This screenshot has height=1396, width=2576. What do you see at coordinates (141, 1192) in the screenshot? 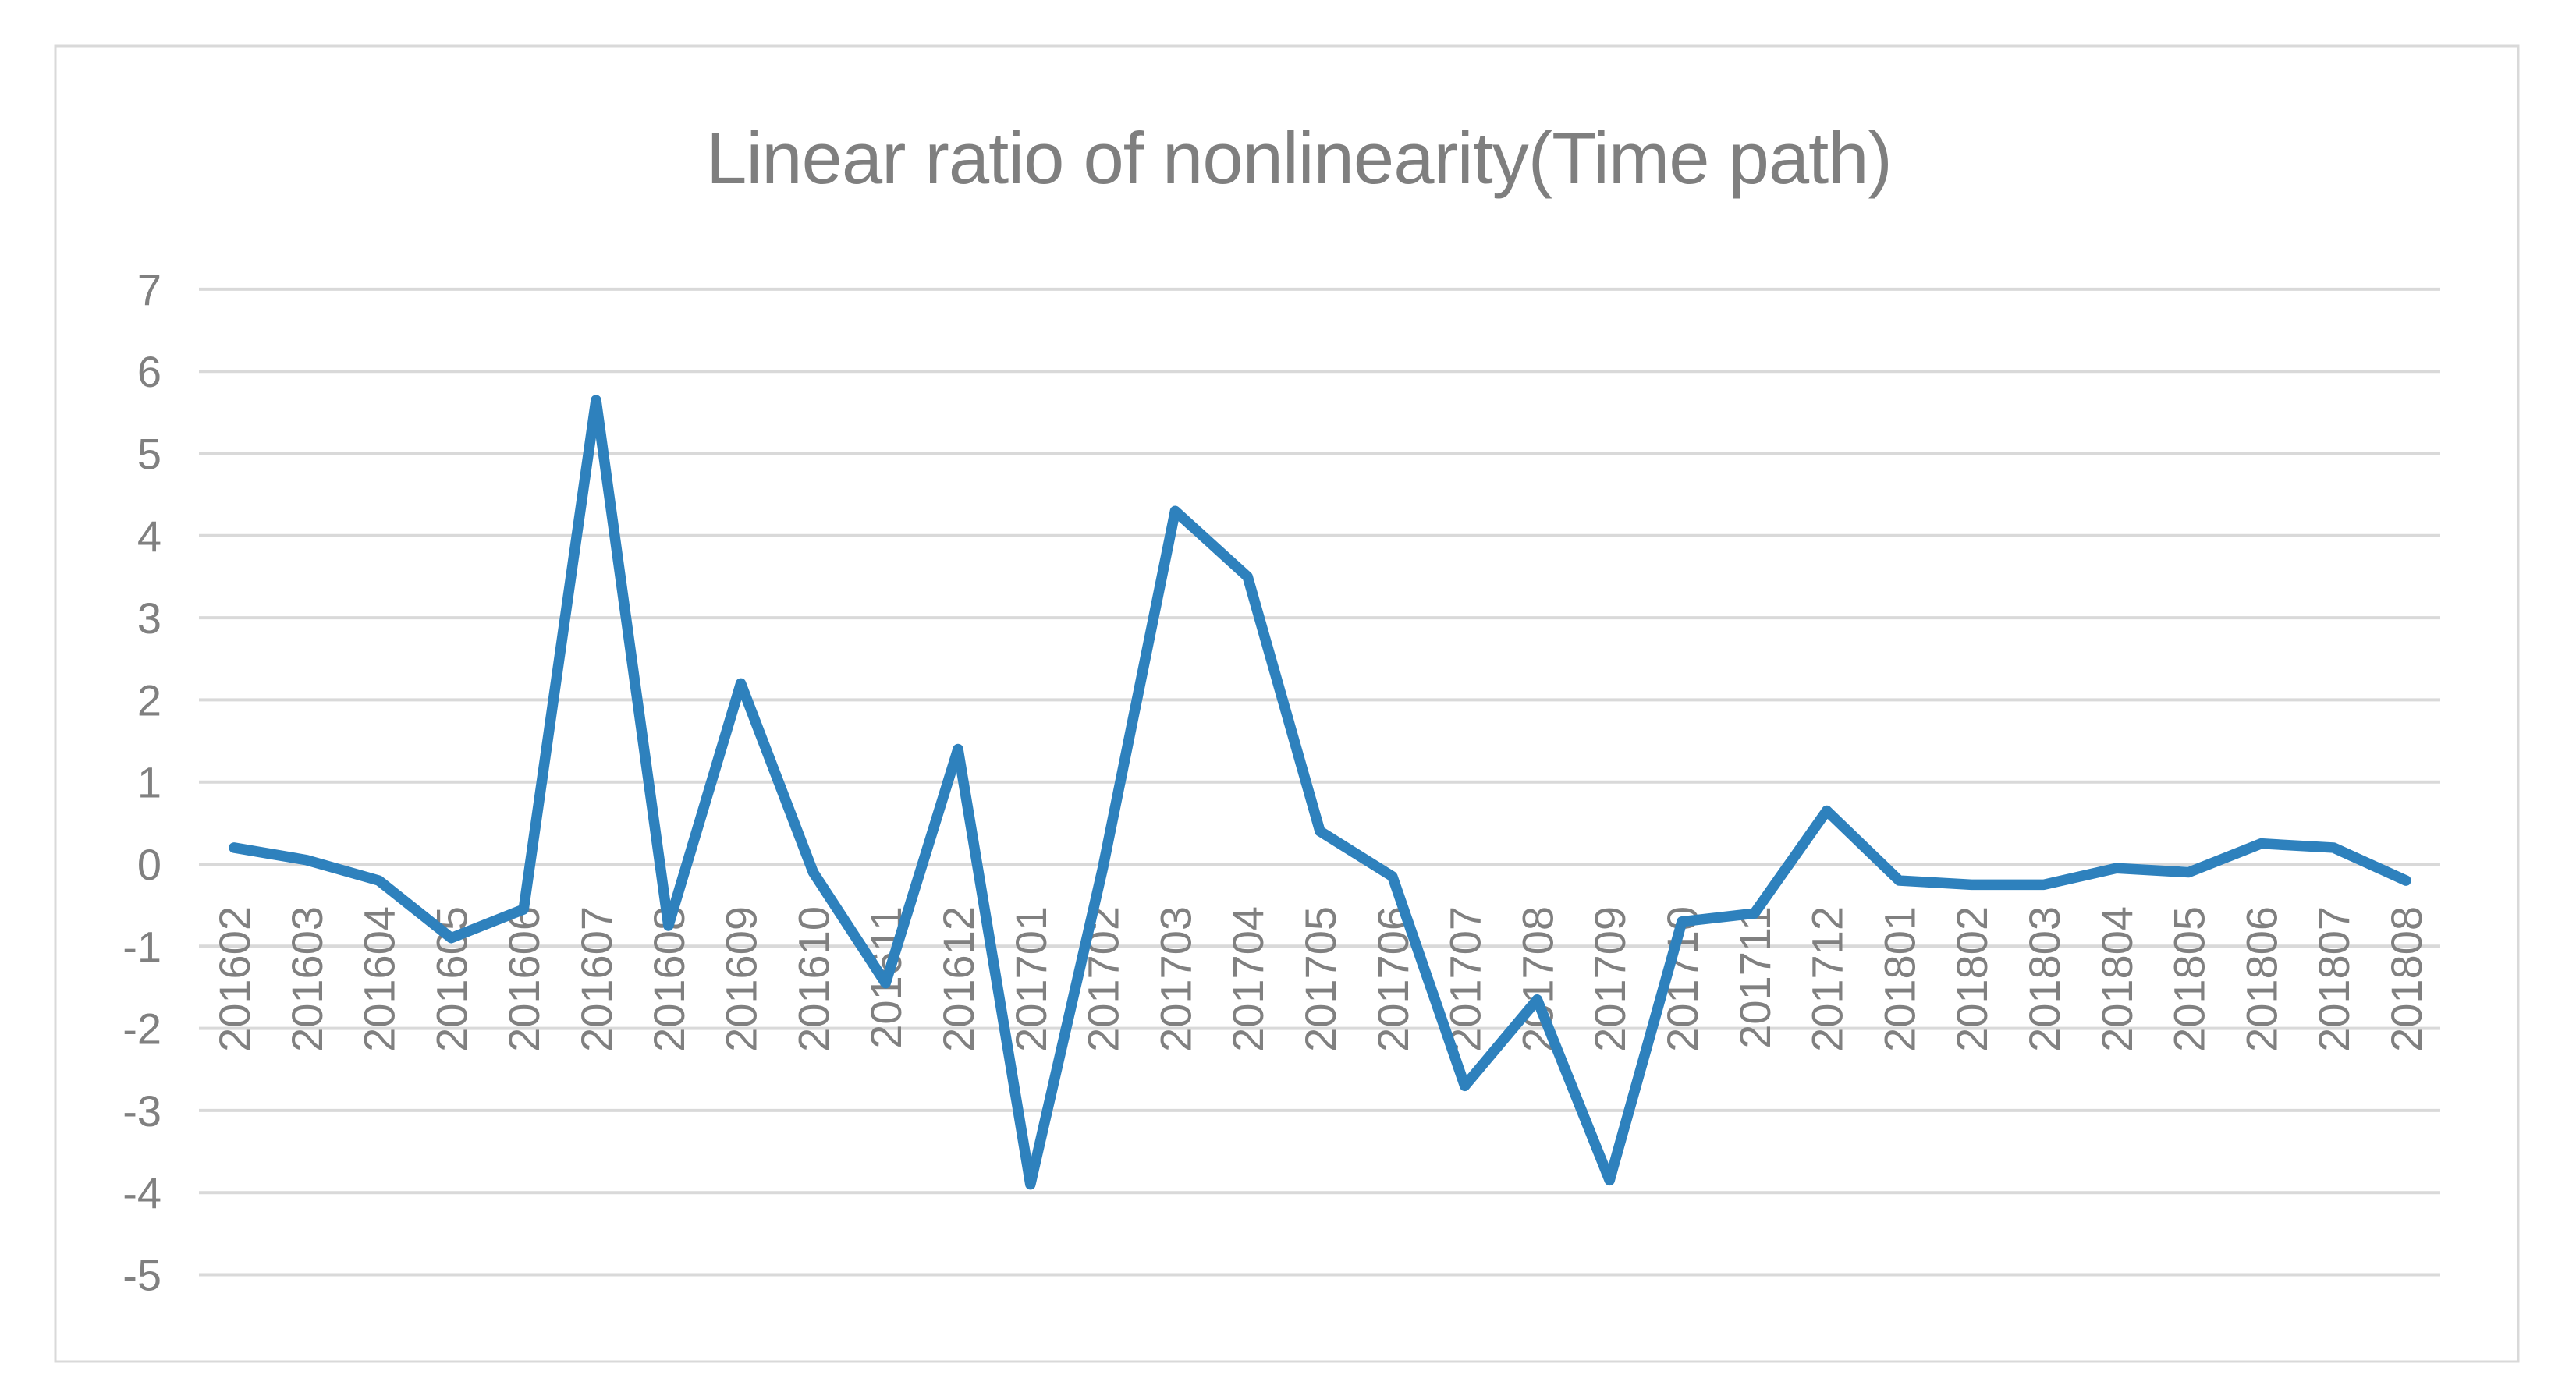
I see `y-tick-label: -4` at bounding box center [141, 1192].